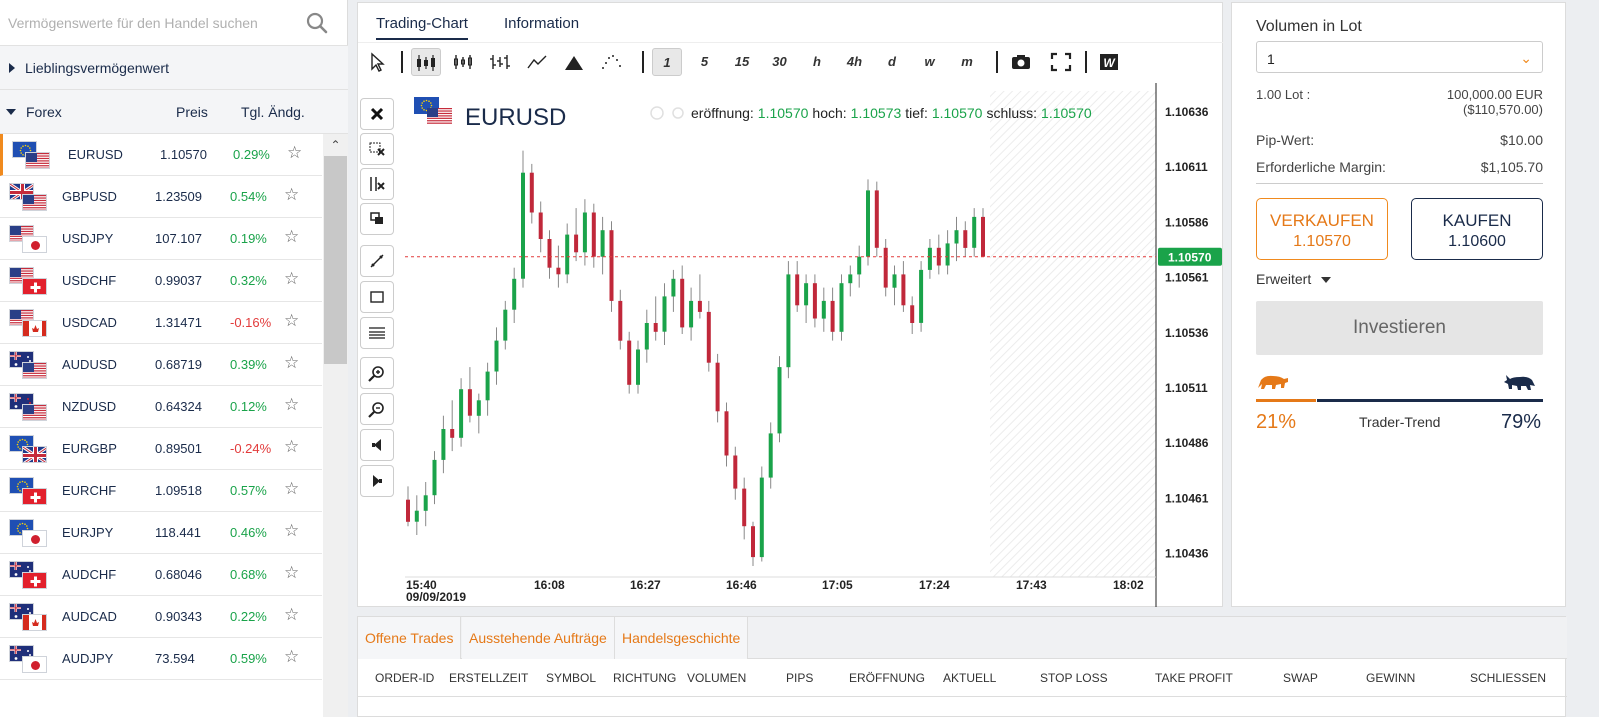 This screenshot has height=717, width=1599. I want to click on w-icon: W, so click(1109, 62).